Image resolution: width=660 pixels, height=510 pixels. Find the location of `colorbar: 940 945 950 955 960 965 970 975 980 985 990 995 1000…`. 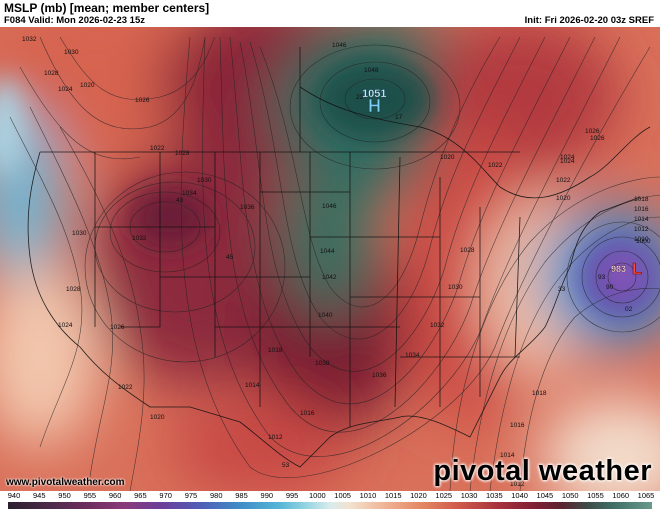

colorbar: 940 945 950 955 960 965 970 975 980 985 990 995 1000… is located at coordinates (330, 500).